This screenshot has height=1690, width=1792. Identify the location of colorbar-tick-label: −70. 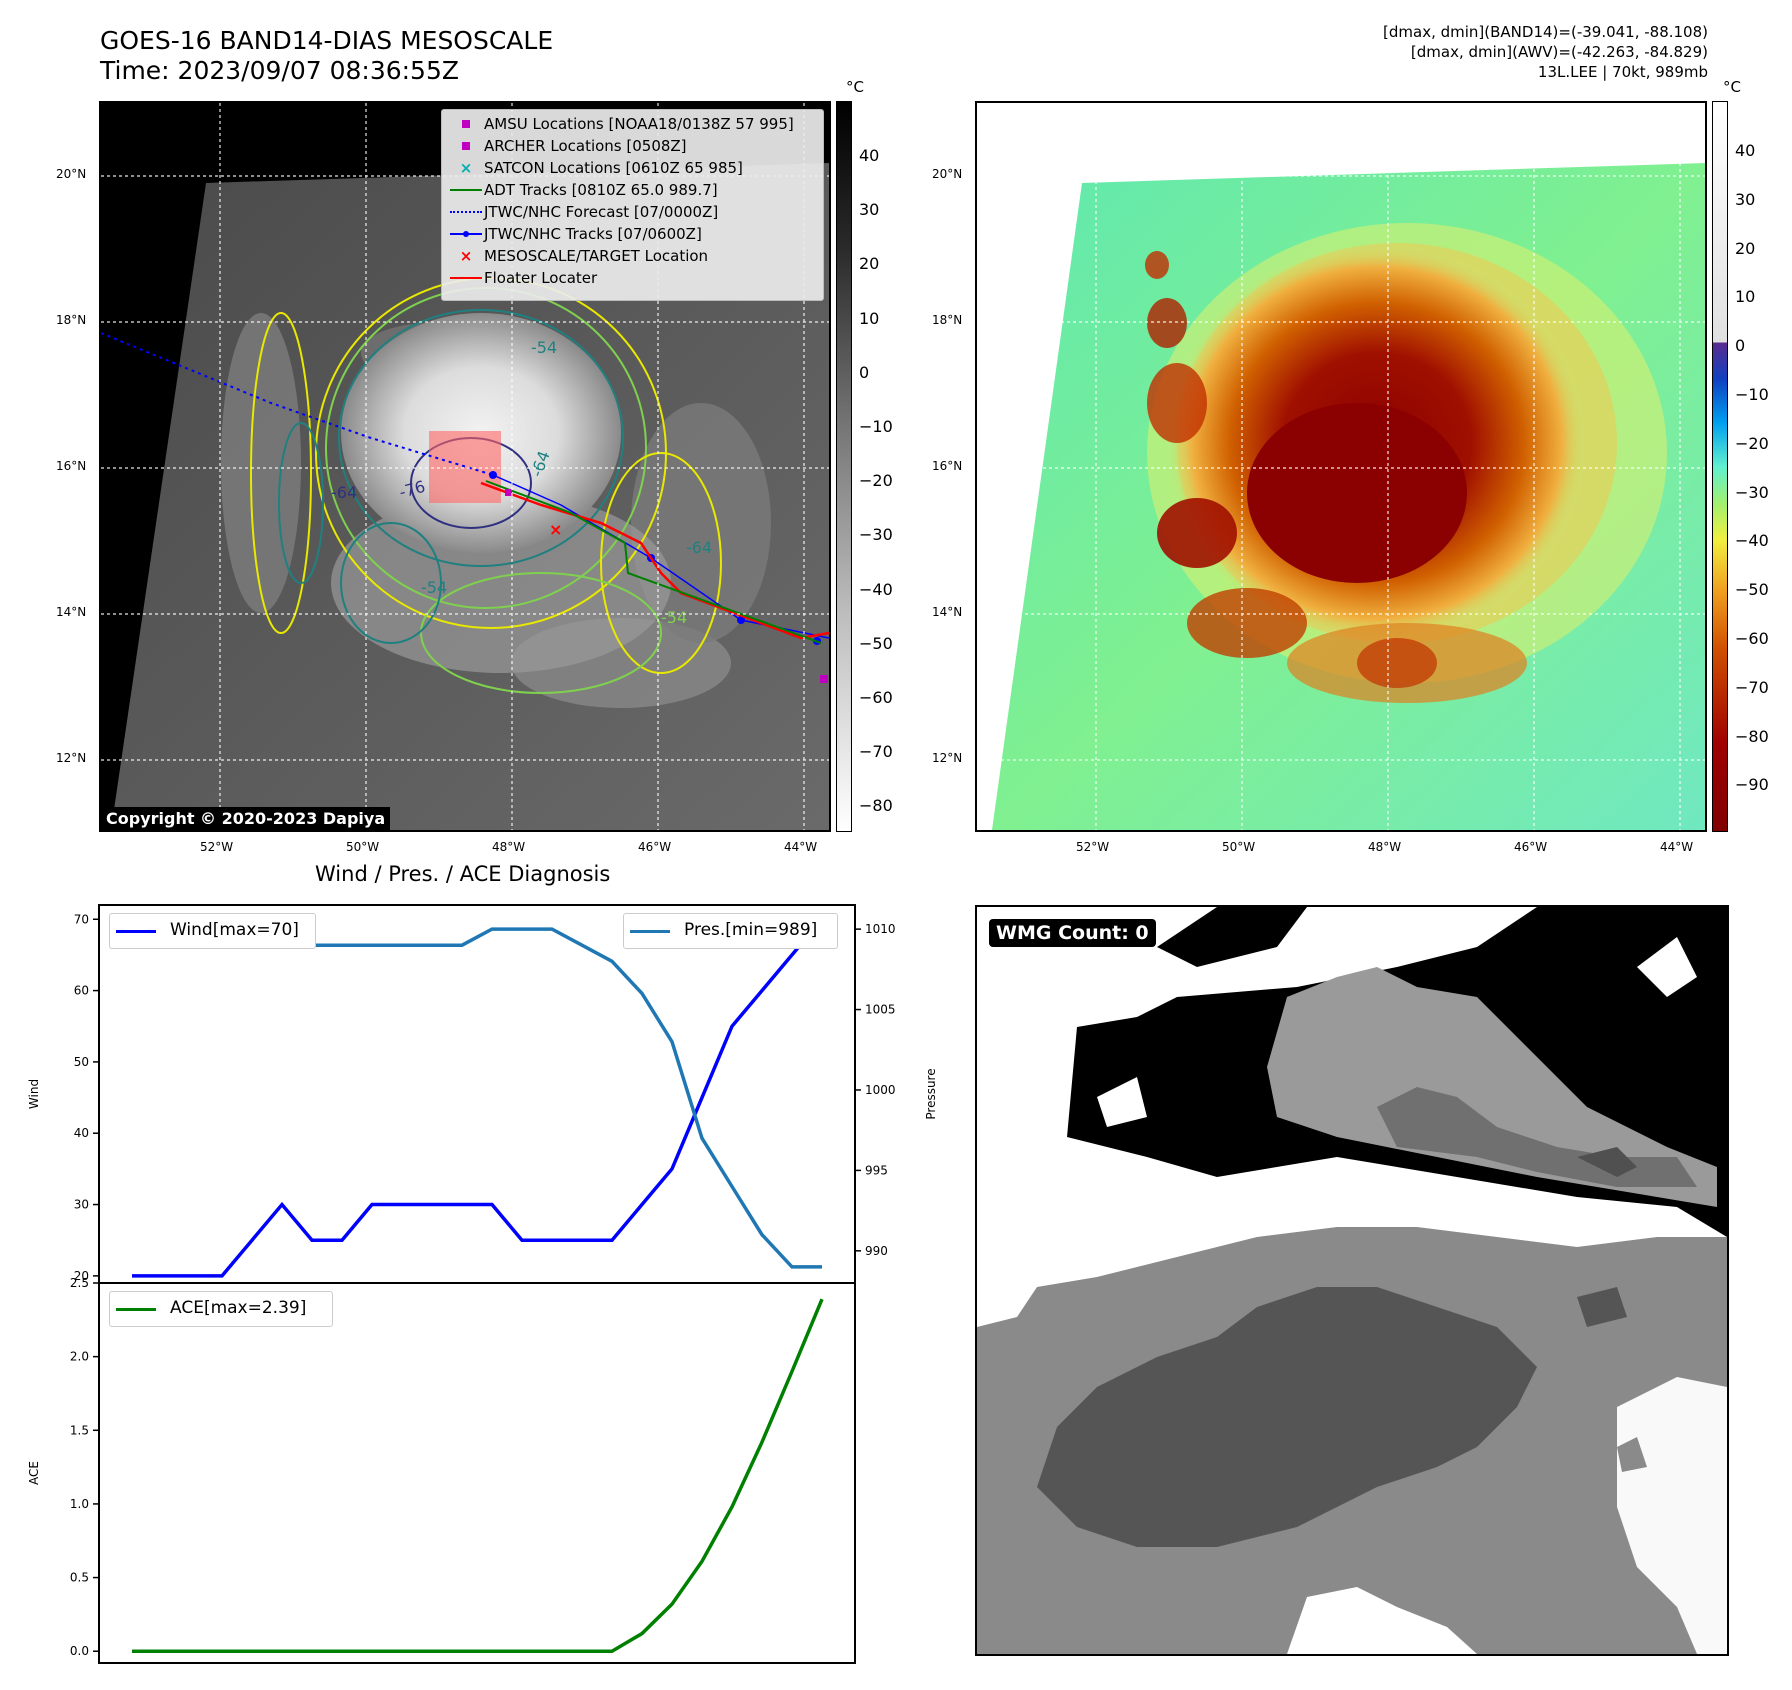
(1752, 687).